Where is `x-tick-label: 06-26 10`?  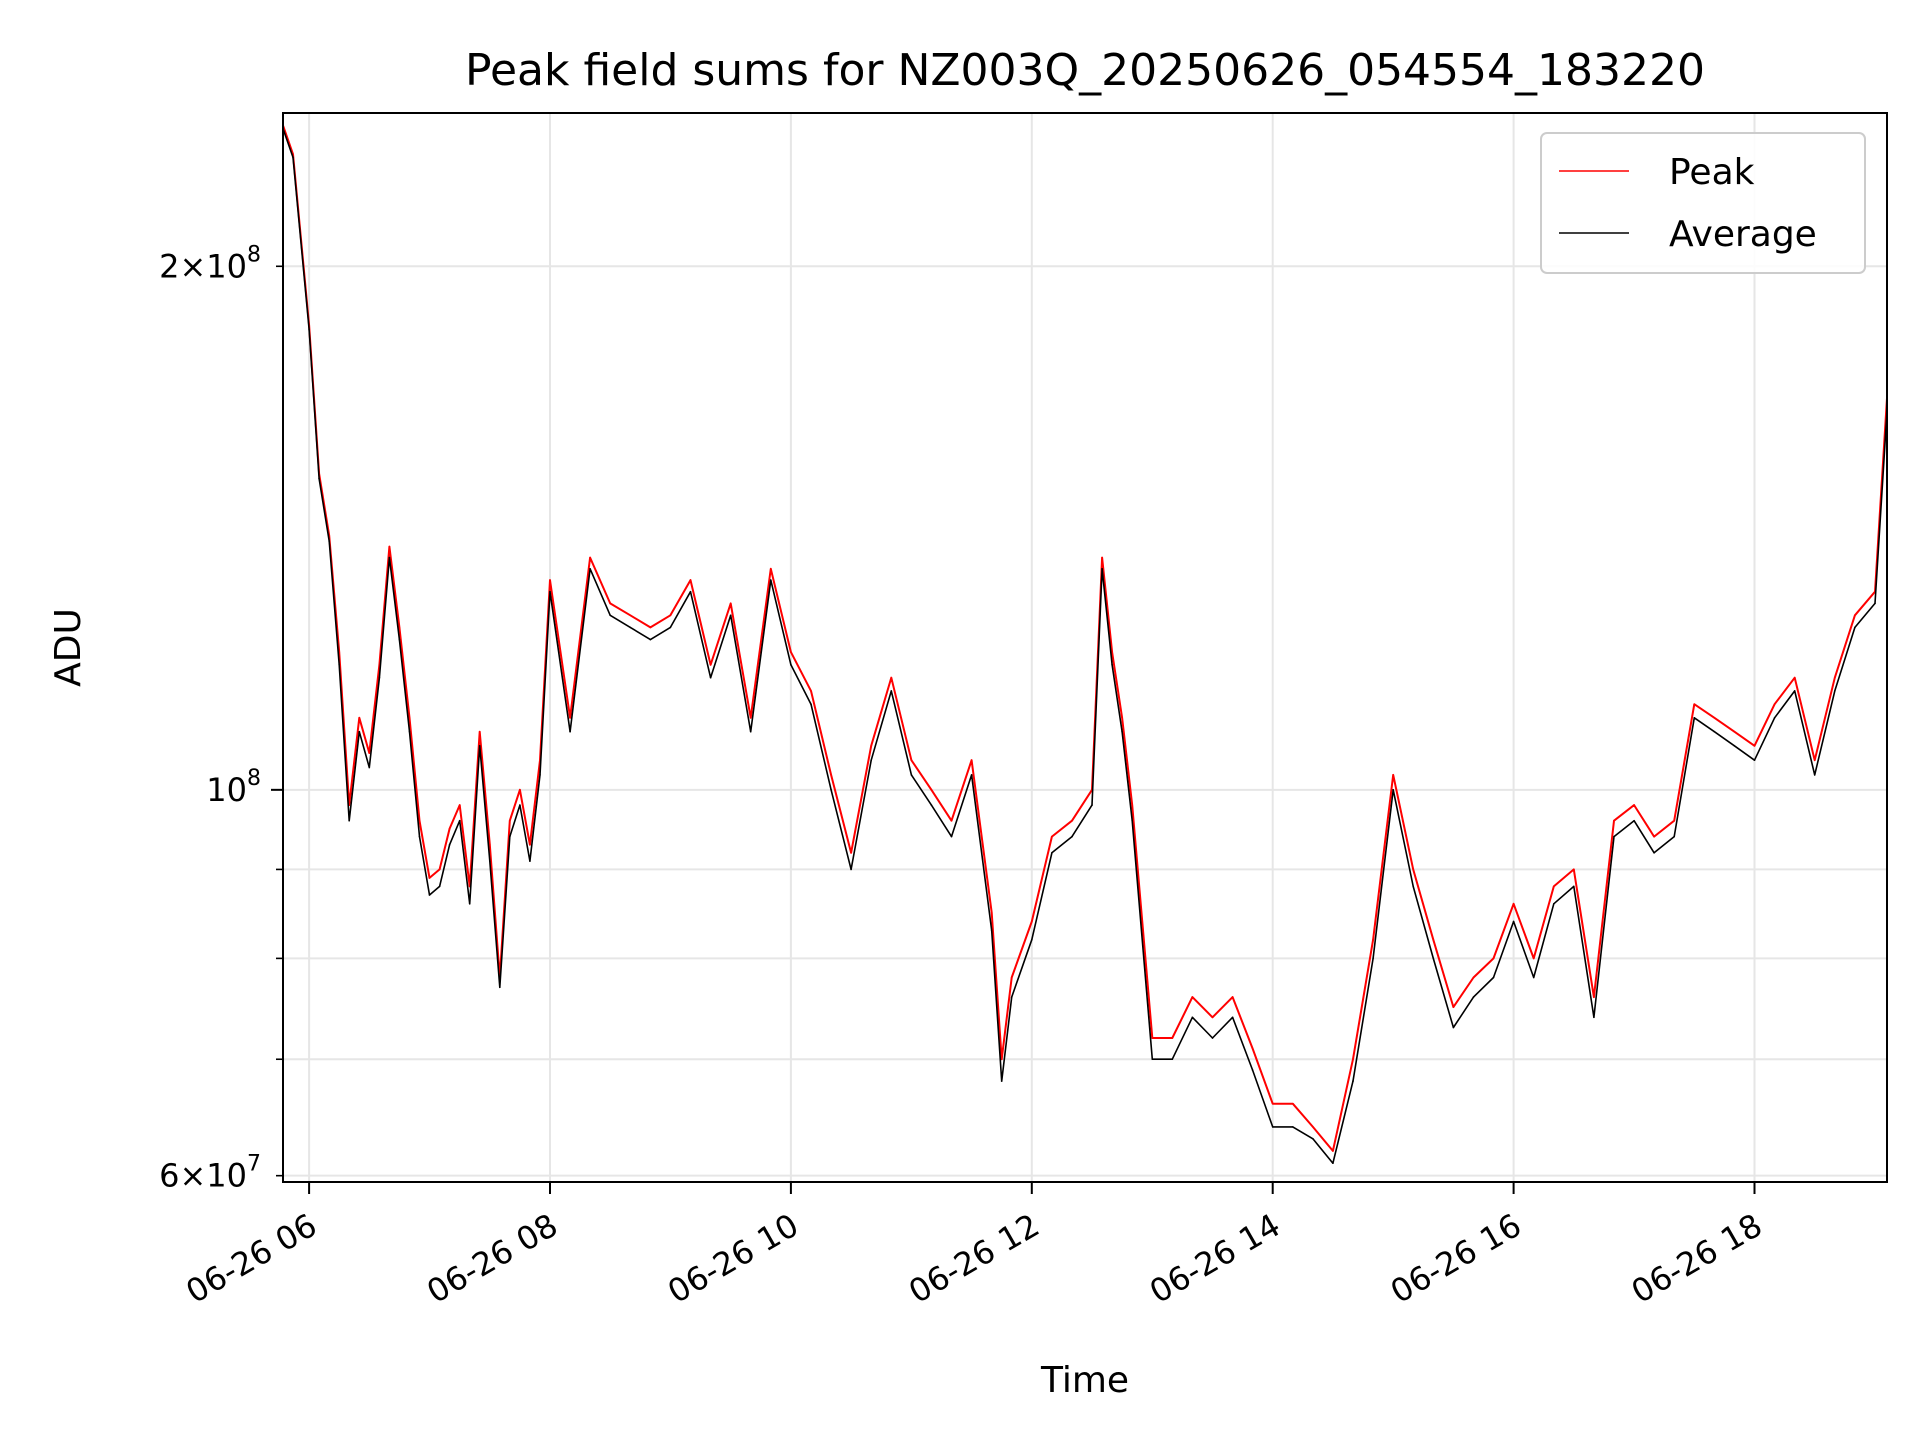
x-tick-label: 06-26 10 is located at coordinates (733, 1258).